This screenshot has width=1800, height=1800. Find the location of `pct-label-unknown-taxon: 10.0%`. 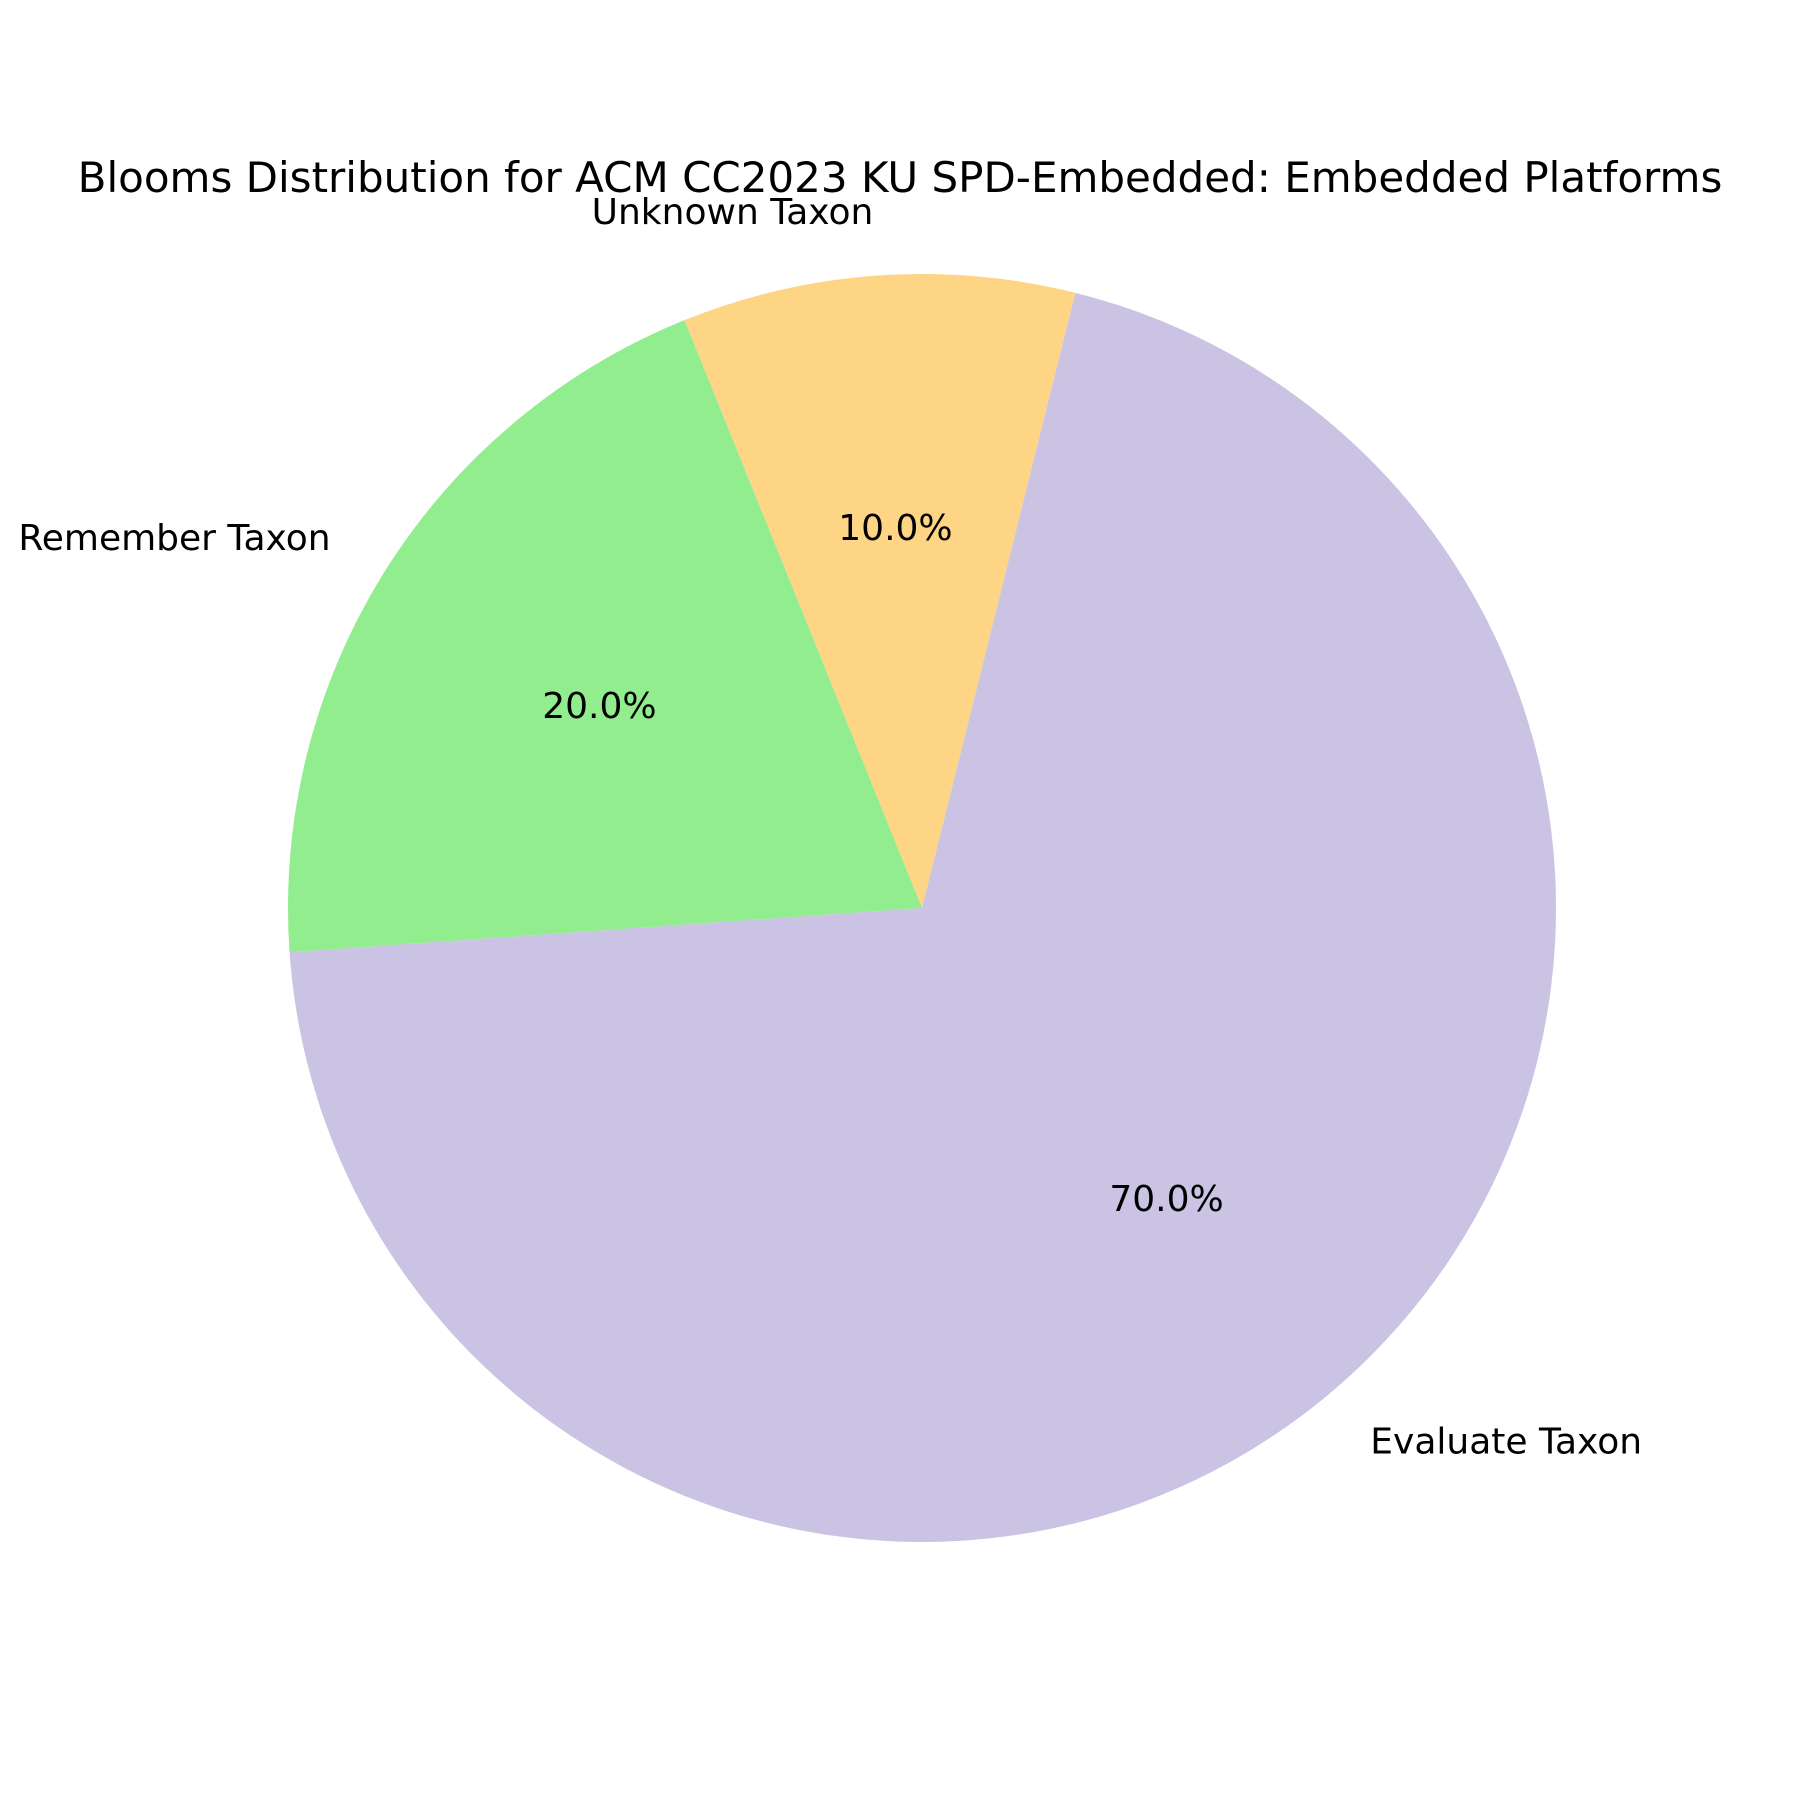

pct-label-unknown-taxon: 10.0% is located at coordinates (895, 528).